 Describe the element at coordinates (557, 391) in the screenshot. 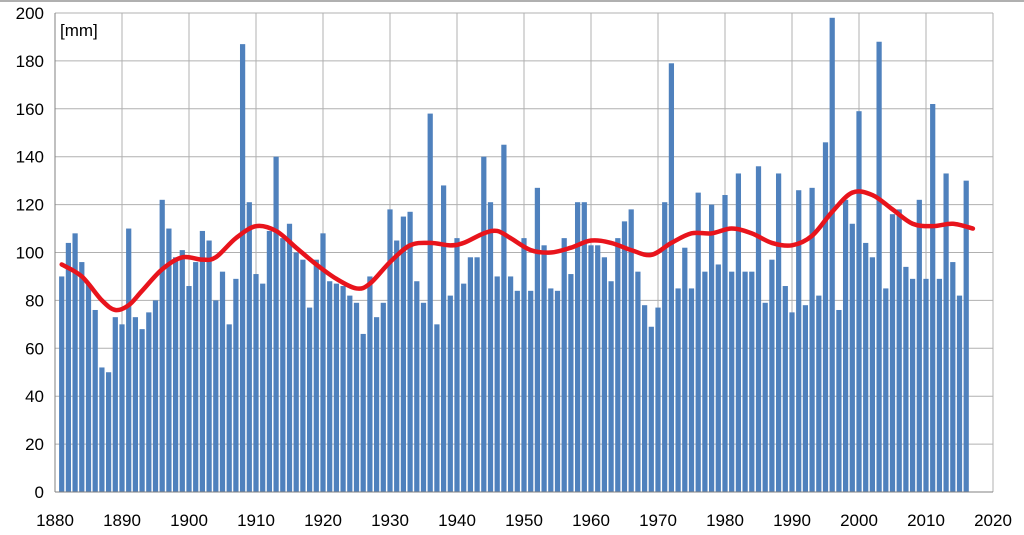

I see `bar-1955` at that location.